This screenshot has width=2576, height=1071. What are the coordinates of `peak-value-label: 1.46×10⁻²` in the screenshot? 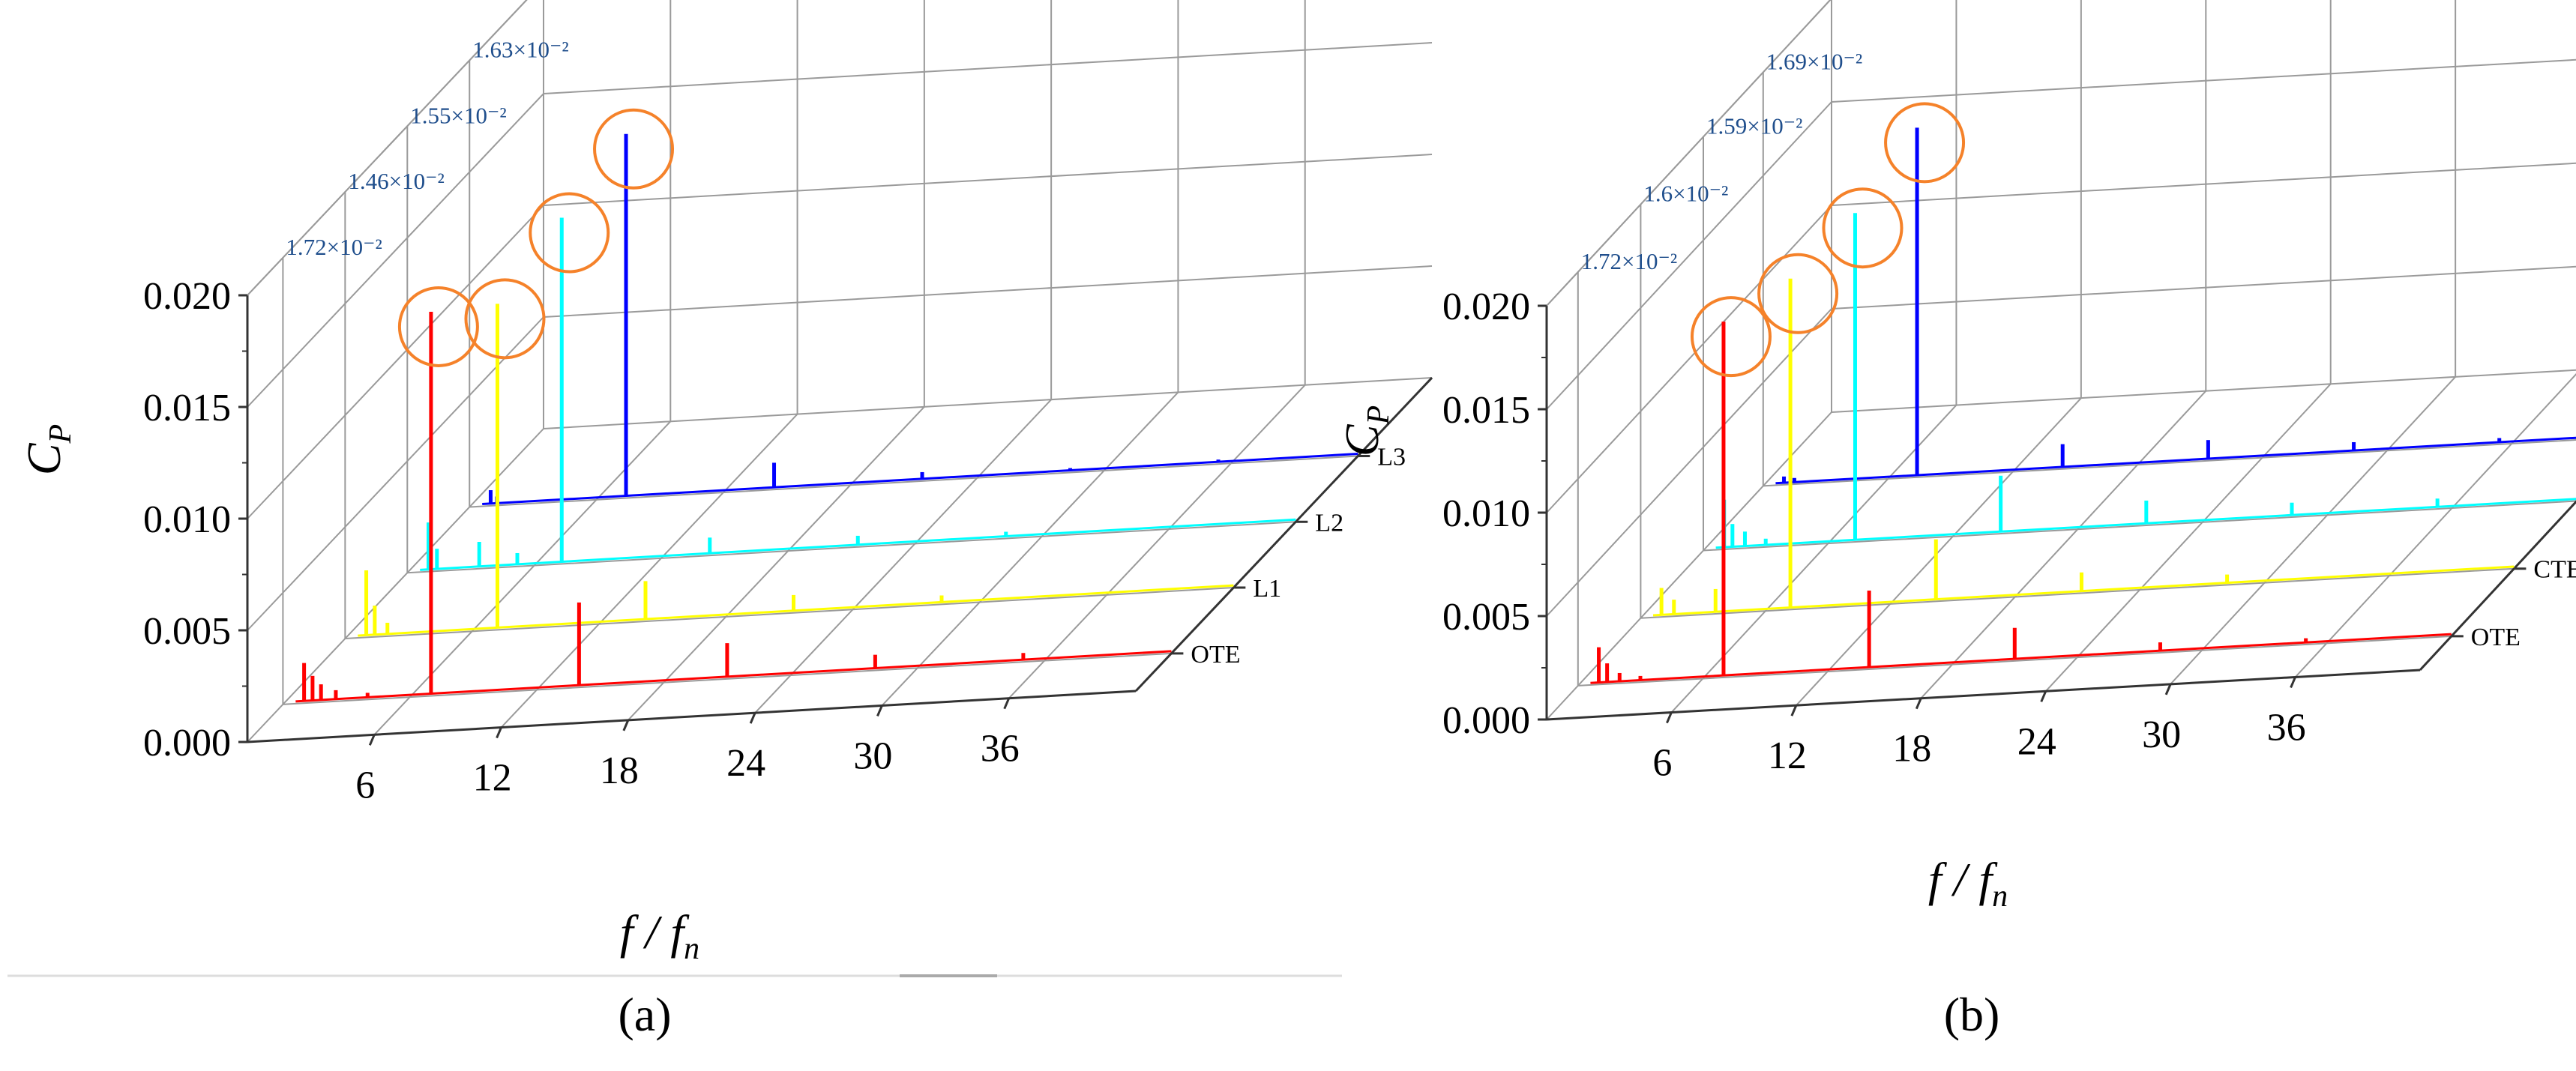 It's located at (396, 181).